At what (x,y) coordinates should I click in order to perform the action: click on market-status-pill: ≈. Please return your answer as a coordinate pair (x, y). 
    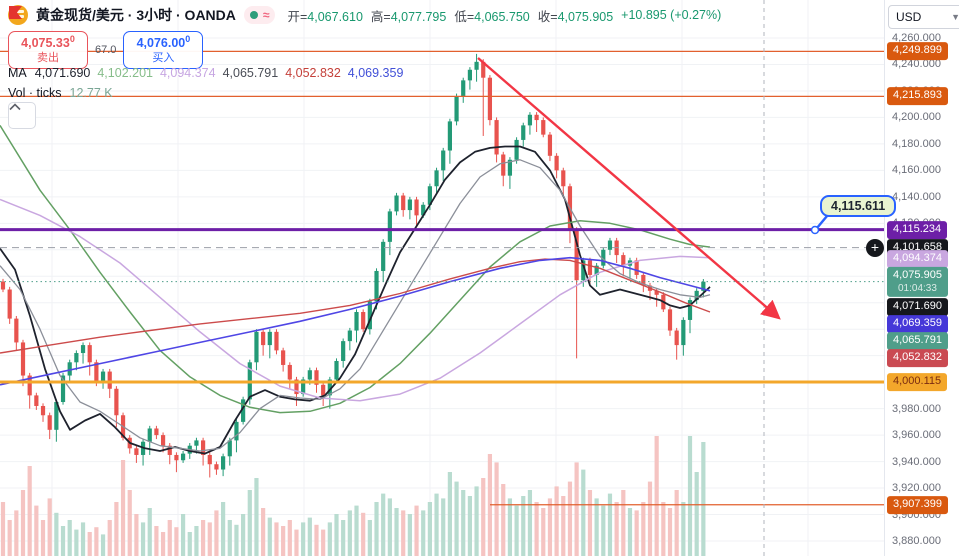
    Looking at the image, I should click on (259, 15).